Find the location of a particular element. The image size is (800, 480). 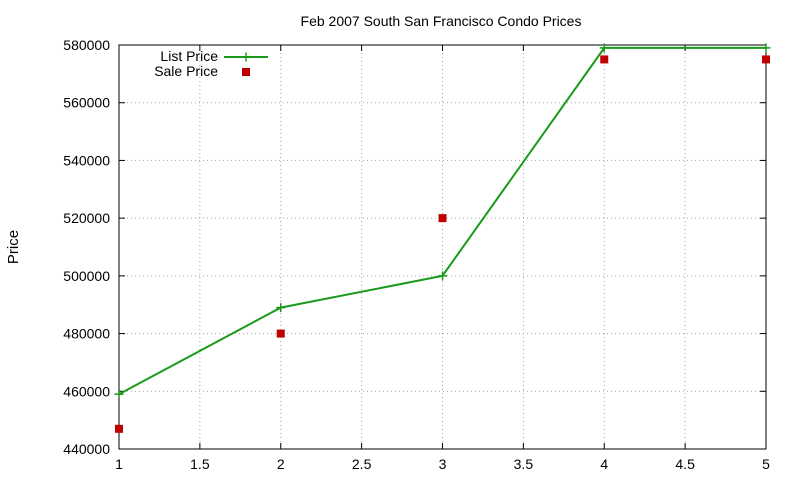

y-tick-label: 460000 is located at coordinates (86, 391).